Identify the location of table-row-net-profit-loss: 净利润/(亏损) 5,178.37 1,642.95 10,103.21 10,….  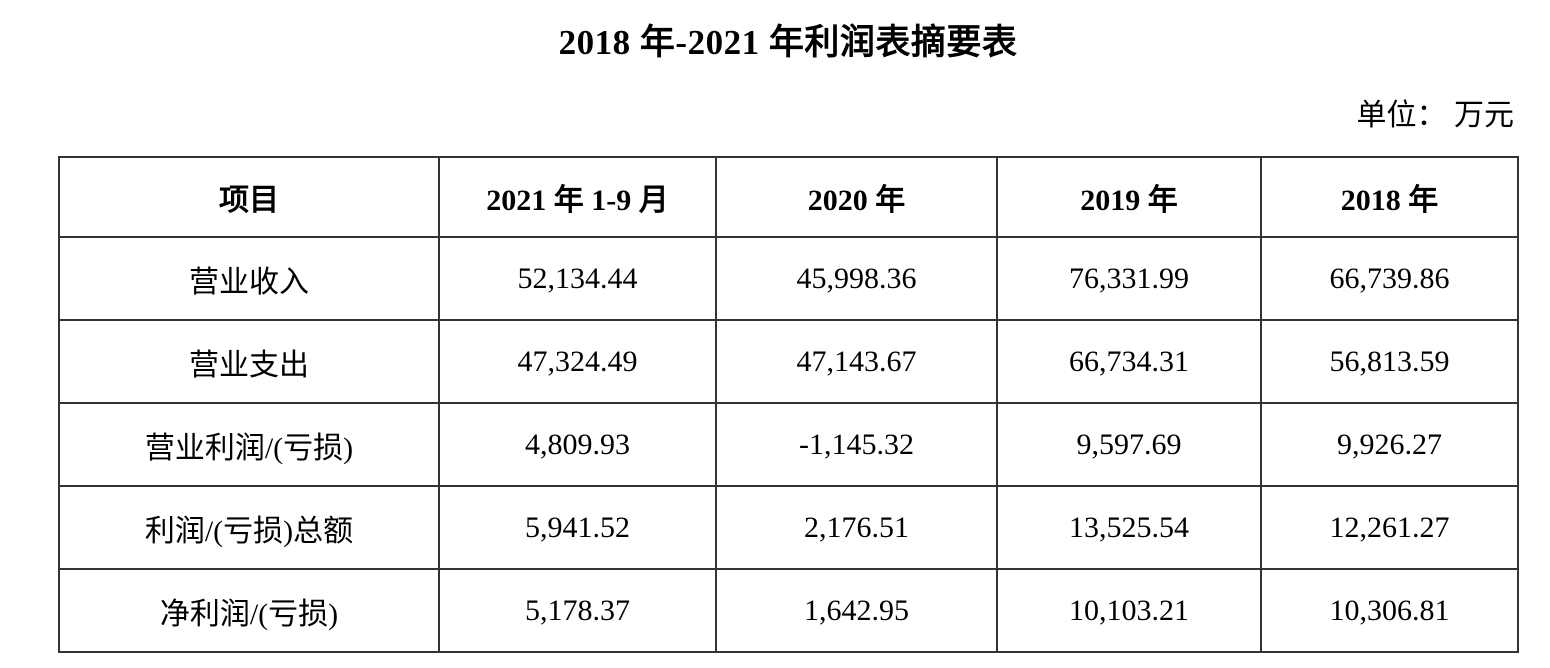
(788, 610).